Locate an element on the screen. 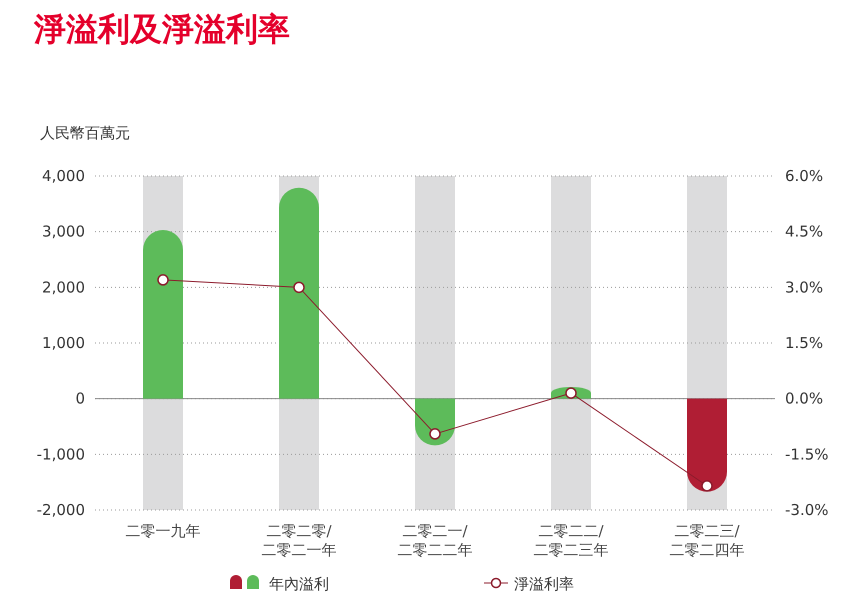 The height and width of the screenshot is (597, 866). bar is located at coordinates (707, 445).